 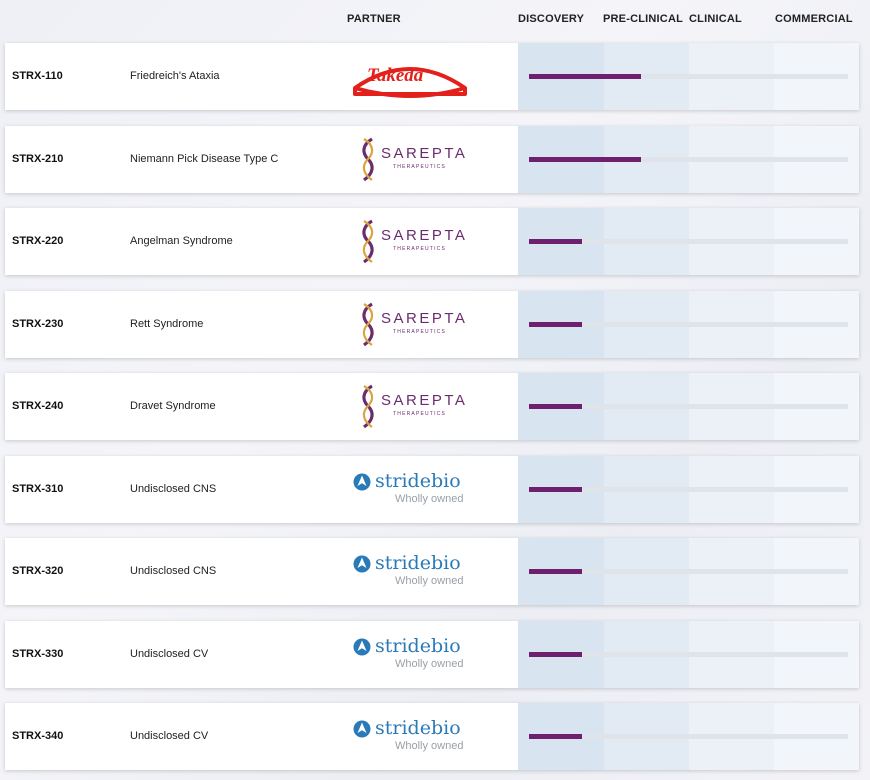 What do you see at coordinates (38, 736) in the screenshot?
I see `program-code: STRX-340` at bounding box center [38, 736].